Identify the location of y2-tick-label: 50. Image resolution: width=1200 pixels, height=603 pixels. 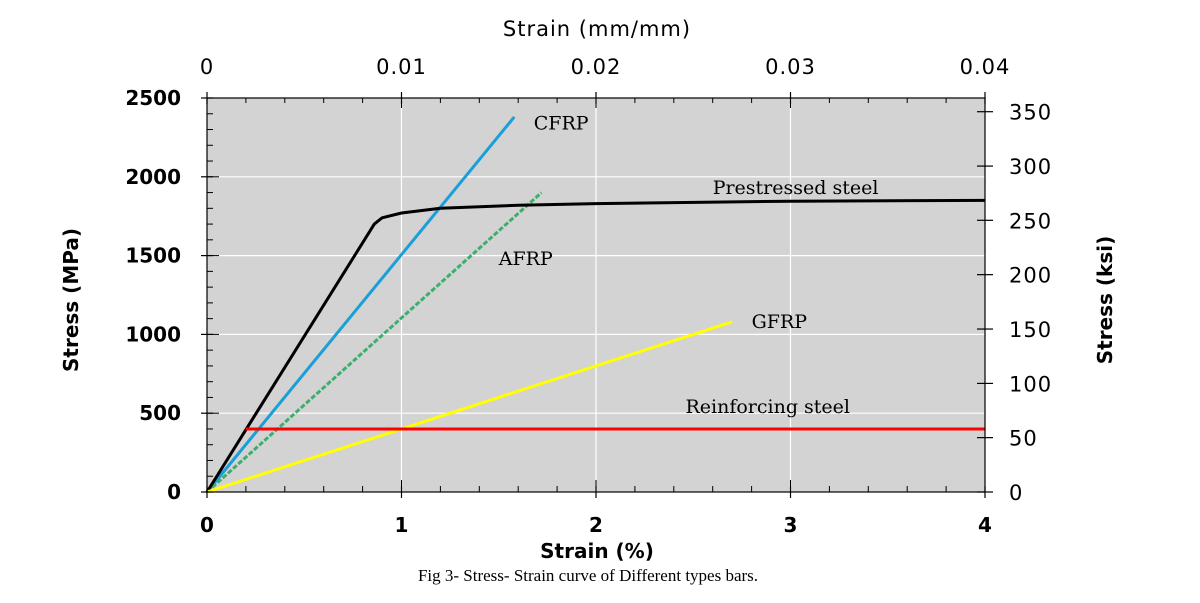
(1023, 439).